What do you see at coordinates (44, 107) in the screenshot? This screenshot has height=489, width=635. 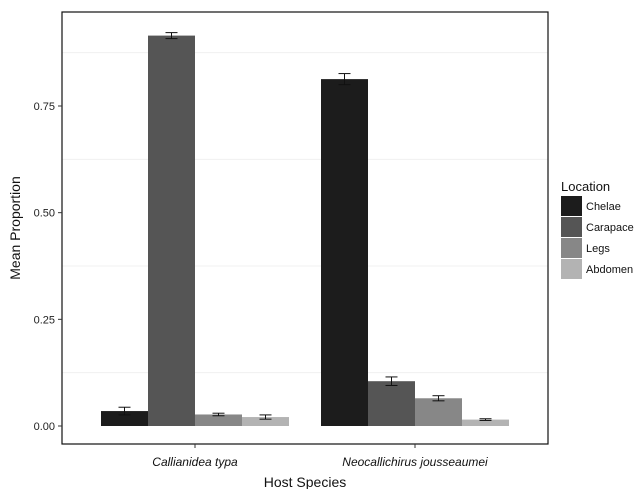 I see `y-tick-label-3: 0.75` at bounding box center [44, 107].